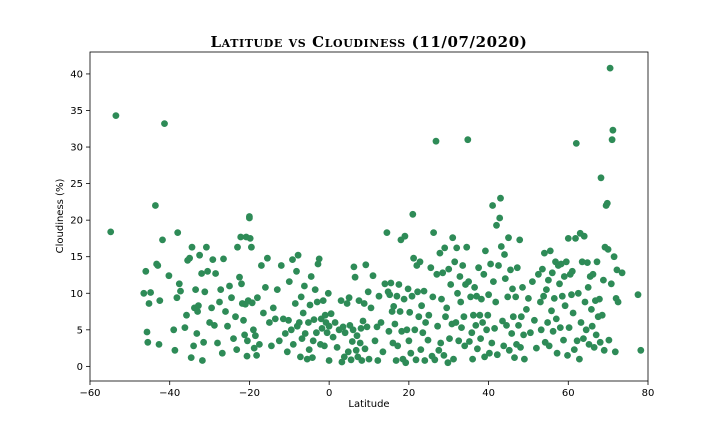 Image resolution: width=720 pixels, height=432 pixels. I want to click on x-tick-label: −60, so click(89, 393).